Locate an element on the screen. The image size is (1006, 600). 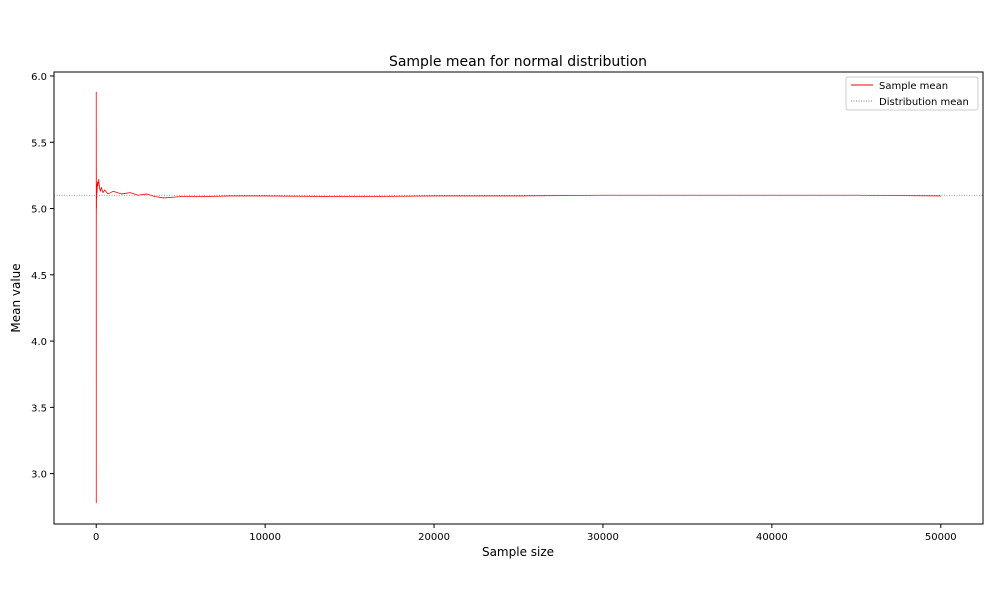
y-axis-label: Mean value is located at coordinates (16, 297).